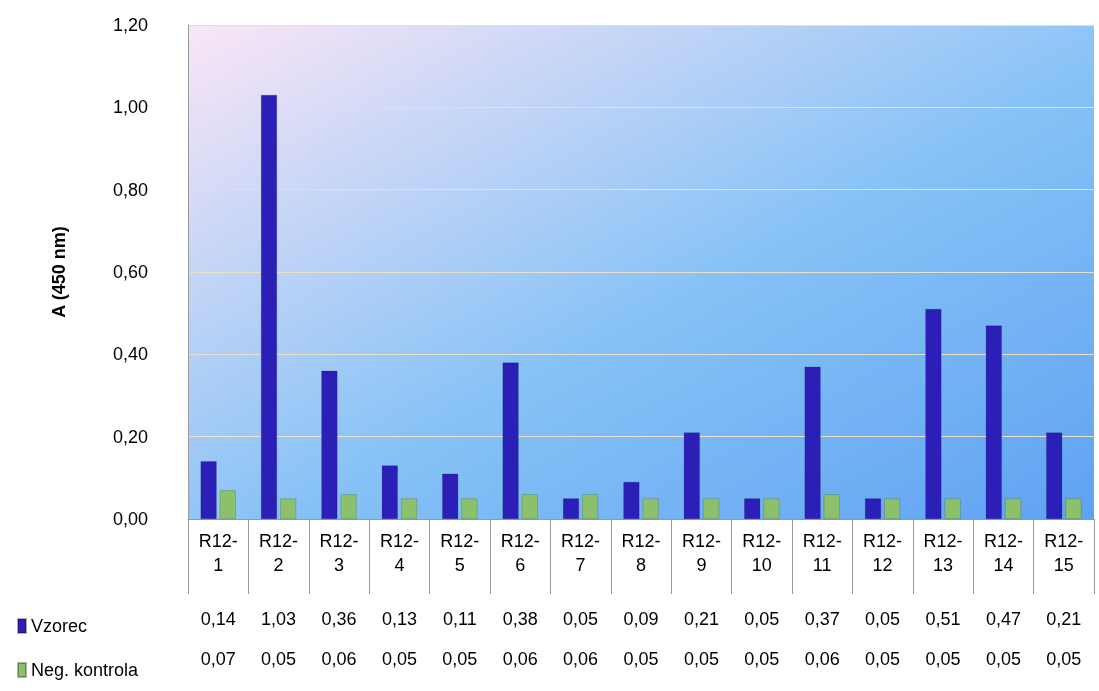 The height and width of the screenshot is (691, 1099). What do you see at coordinates (130, 25) in the screenshot?
I see `y-tick-label: 1,20` at bounding box center [130, 25].